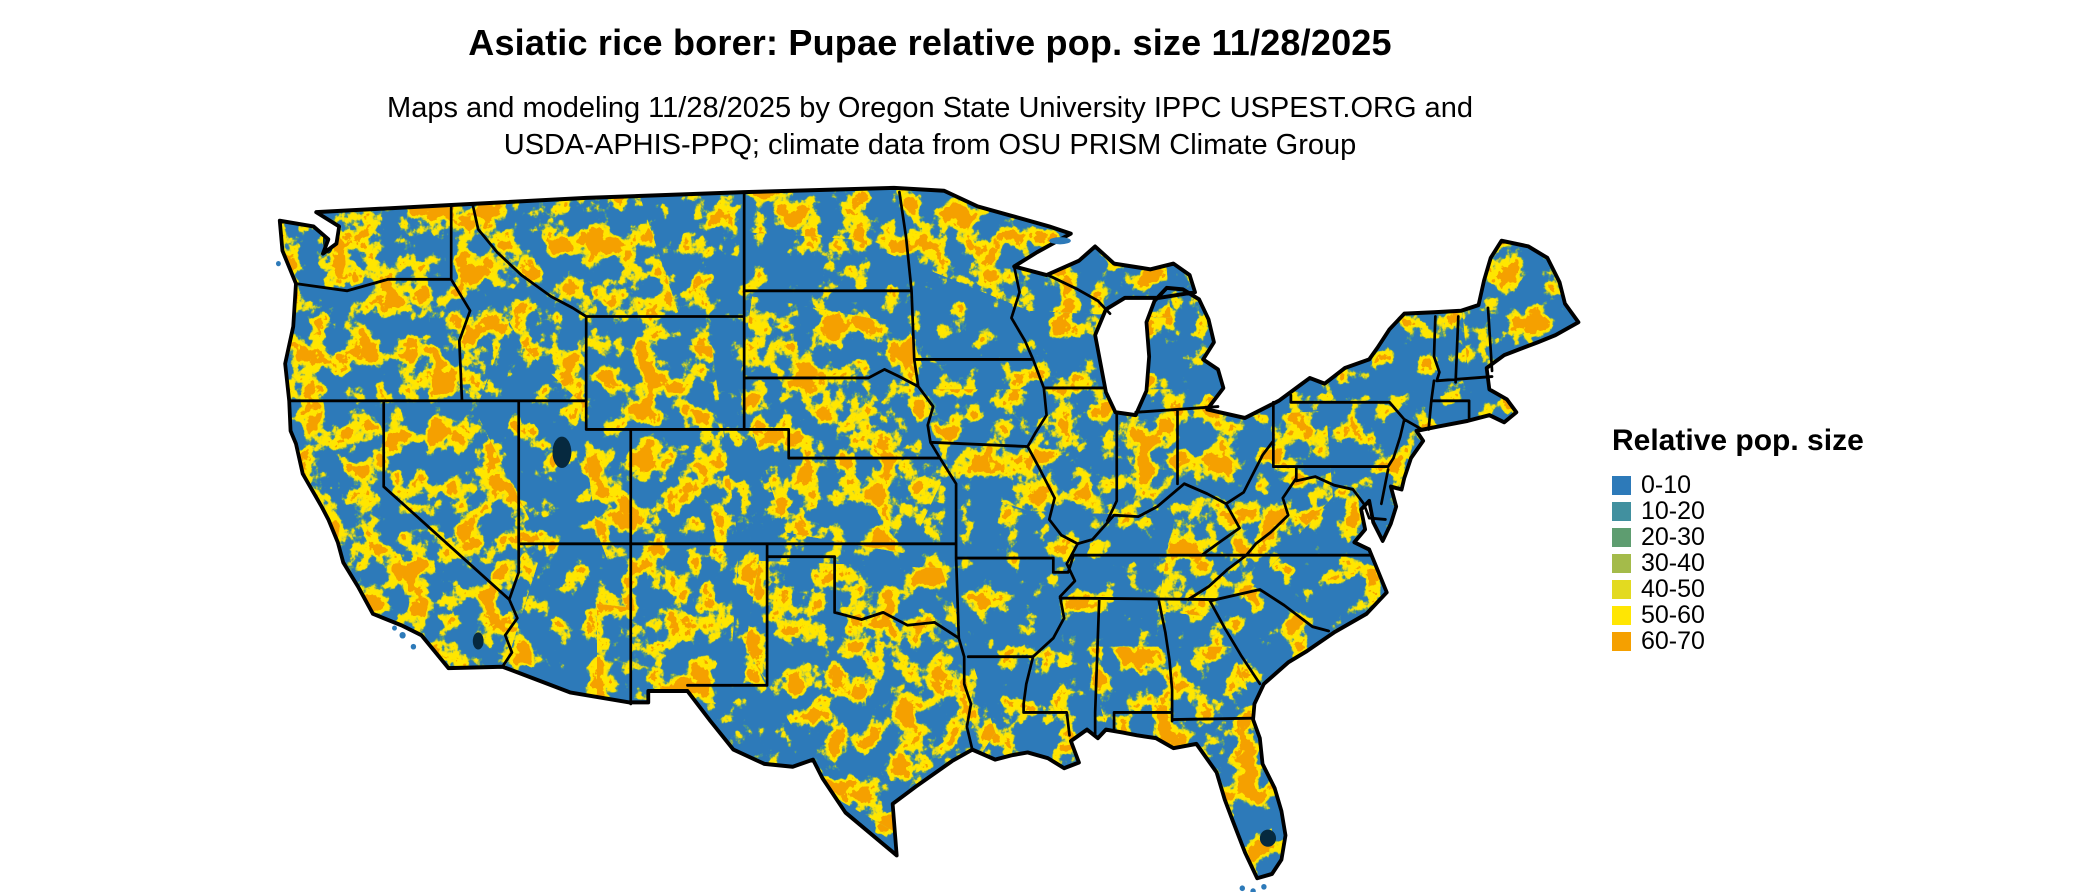 Image resolution: width=2100 pixels, height=892 pixels. What do you see at coordinates (1268, 838) in the screenshot?
I see `lake-okeechobee` at bounding box center [1268, 838].